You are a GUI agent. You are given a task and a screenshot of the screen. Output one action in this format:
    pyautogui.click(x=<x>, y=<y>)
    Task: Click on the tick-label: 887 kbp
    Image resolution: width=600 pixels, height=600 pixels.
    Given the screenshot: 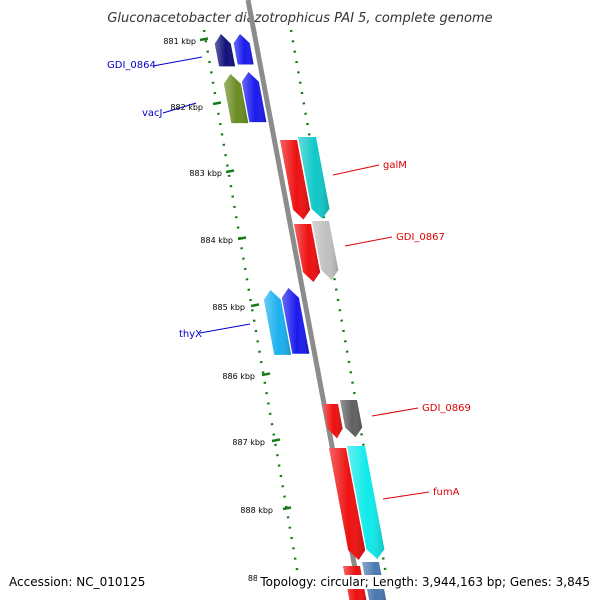 What is the action you would take?
    pyautogui.click(x=248, y=442)
    